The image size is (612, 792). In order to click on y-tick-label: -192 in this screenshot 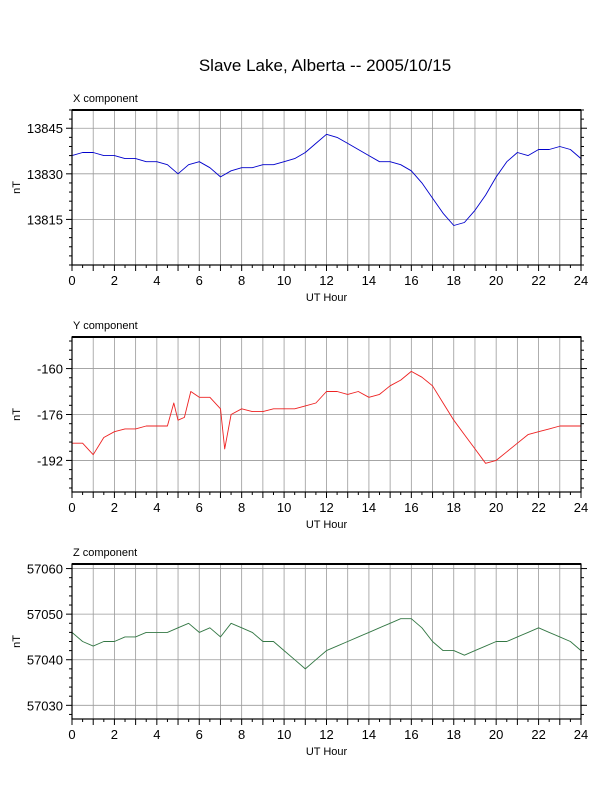, I will do `click(50, 460)`.